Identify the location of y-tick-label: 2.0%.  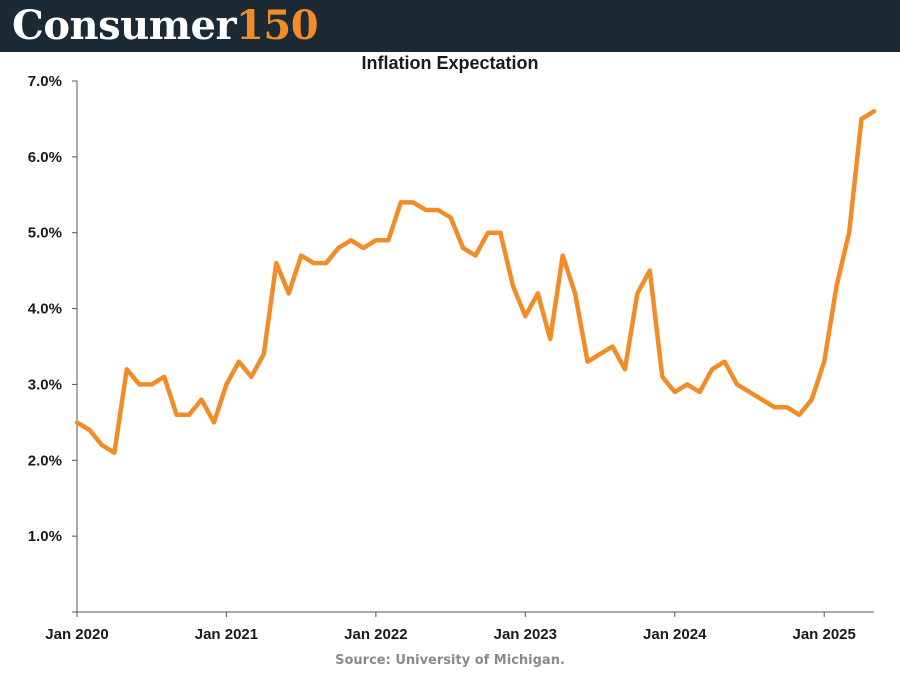
(45, 460).